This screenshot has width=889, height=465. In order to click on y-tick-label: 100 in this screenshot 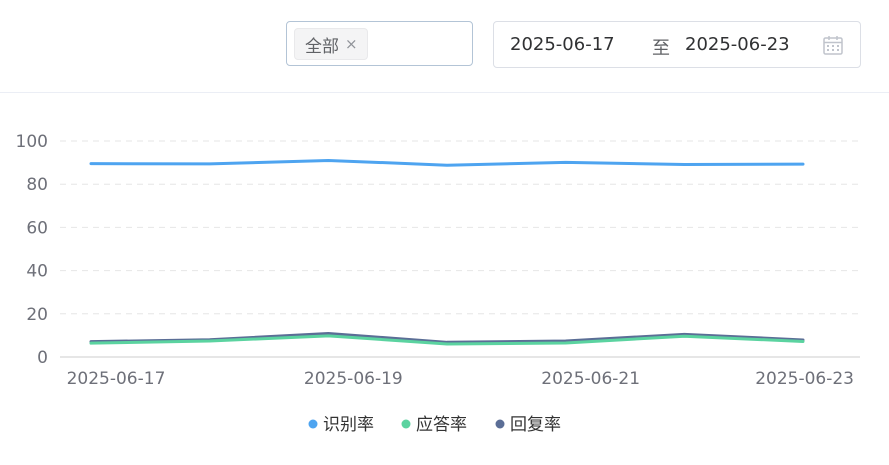, I will do `click(32, 142)`.